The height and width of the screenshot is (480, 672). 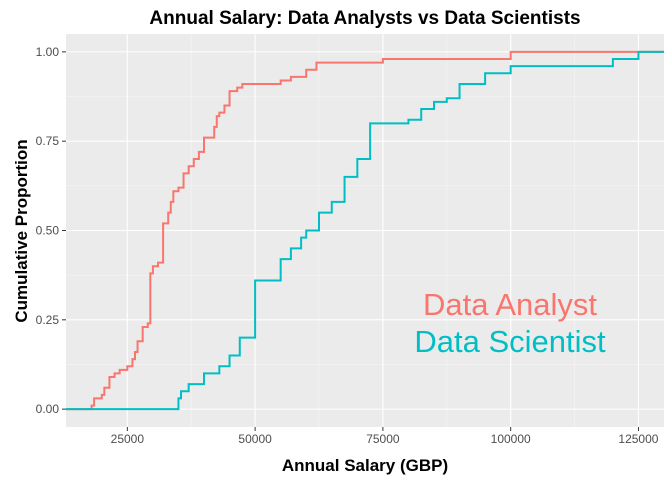 What do you see at coordinates (365, 465) in the screenshot?
I see `x-axis-title: Annual Salary (GBP)` at bounding box center [365, 465].